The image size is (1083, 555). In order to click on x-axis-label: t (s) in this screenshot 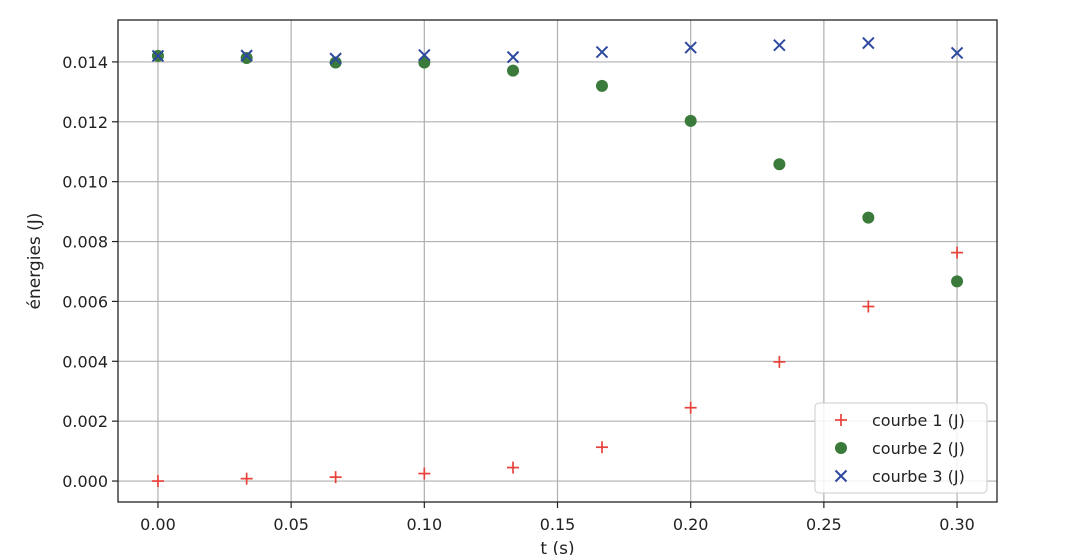, I will do `click(557, 547)`.